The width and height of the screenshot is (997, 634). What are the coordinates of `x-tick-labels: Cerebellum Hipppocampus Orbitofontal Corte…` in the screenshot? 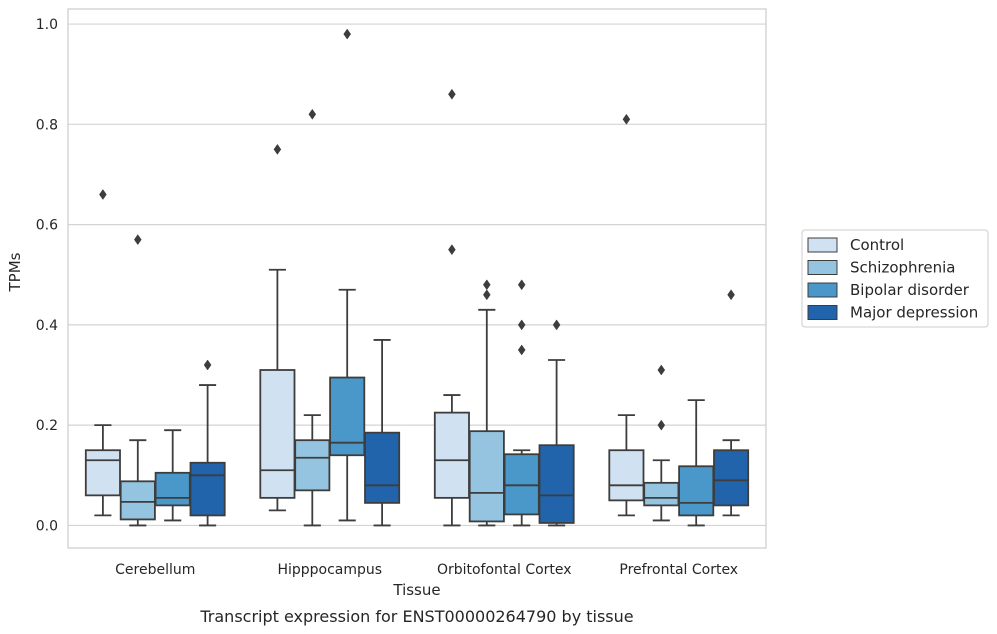 It's located at (426, 570).